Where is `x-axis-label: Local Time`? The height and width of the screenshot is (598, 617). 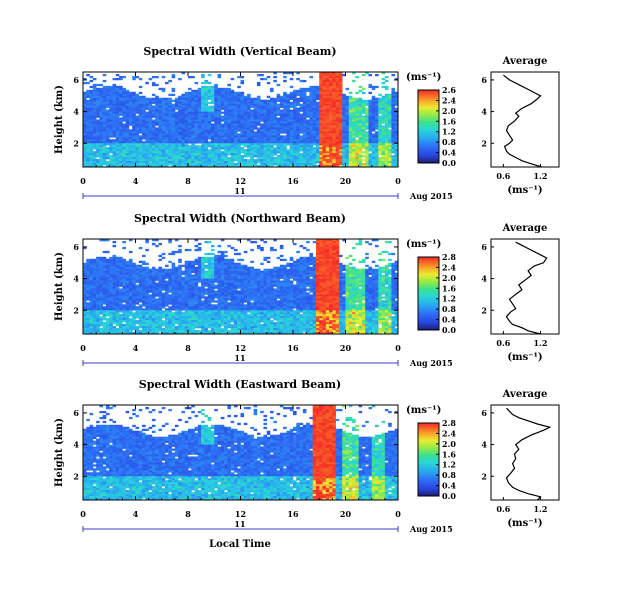 x-axis-label: Local Time is located at coordinates (240, 544).